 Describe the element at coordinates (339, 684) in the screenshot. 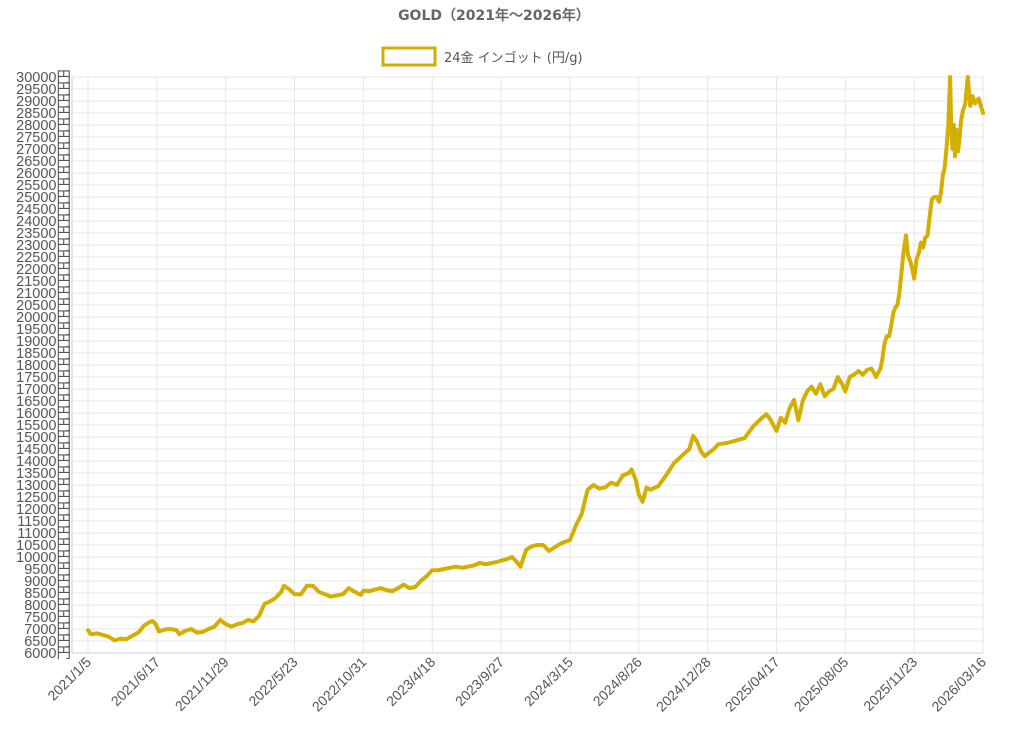

I see `x-tick-label: 2022/10/31` at that location.